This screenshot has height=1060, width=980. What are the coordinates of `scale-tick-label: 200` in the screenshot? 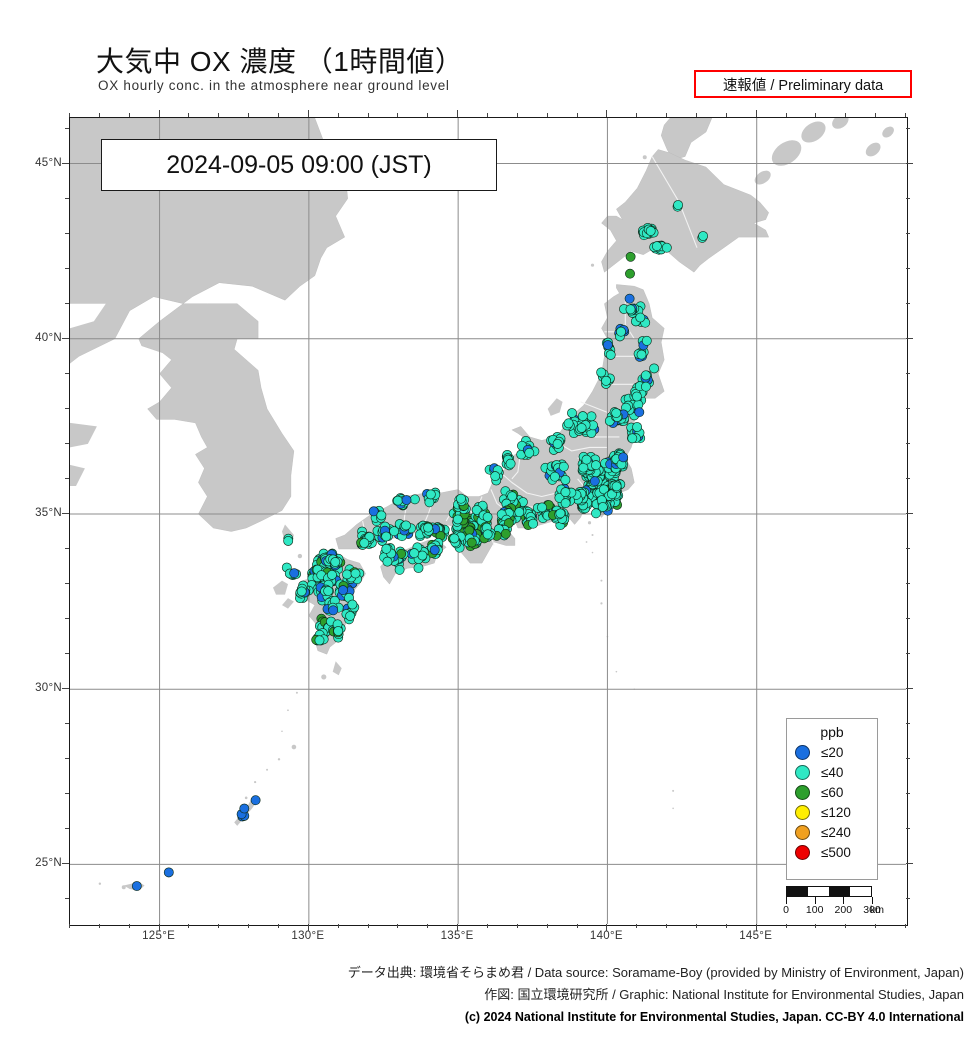 It's located at (843, 910).